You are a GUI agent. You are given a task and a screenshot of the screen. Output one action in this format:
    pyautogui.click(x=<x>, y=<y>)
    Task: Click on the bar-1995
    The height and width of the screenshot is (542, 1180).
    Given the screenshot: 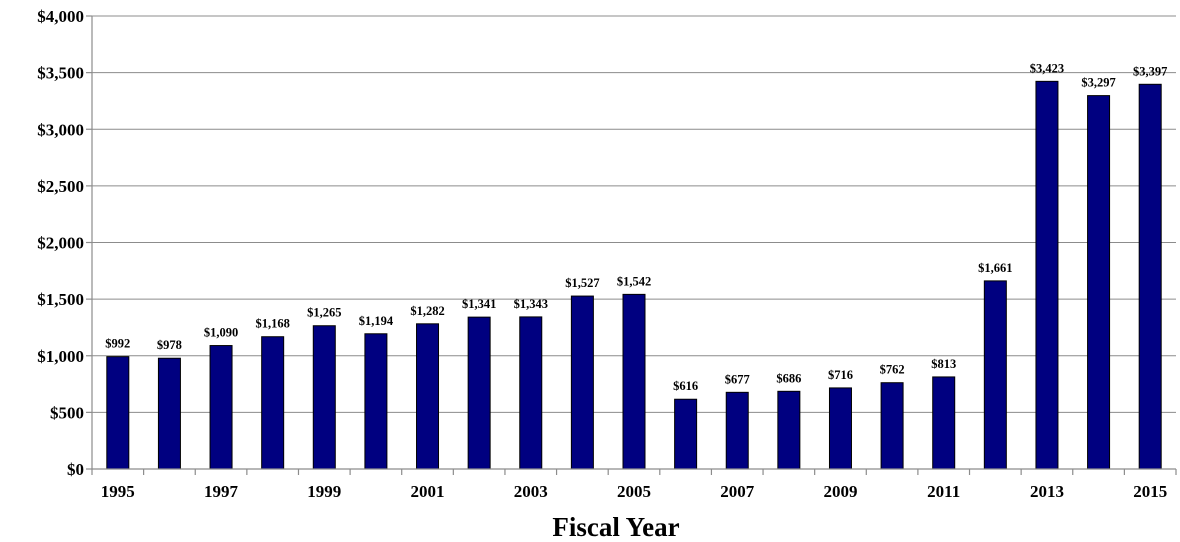 What is the action you would take?
    pyautogui.click(x=118, y=413)
    